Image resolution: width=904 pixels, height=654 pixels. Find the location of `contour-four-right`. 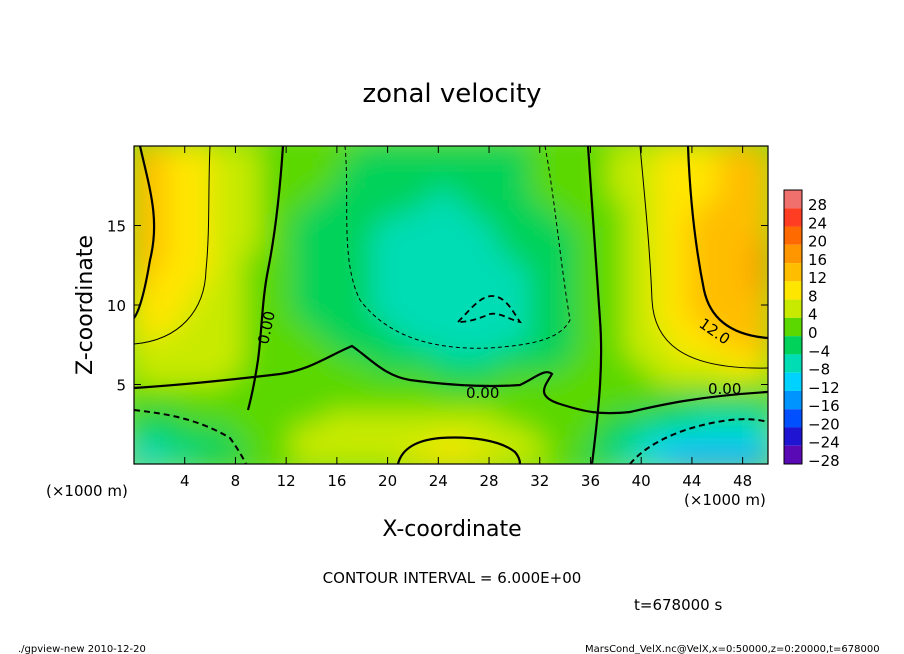

contour-four-right is located at coordinates (703, 257).